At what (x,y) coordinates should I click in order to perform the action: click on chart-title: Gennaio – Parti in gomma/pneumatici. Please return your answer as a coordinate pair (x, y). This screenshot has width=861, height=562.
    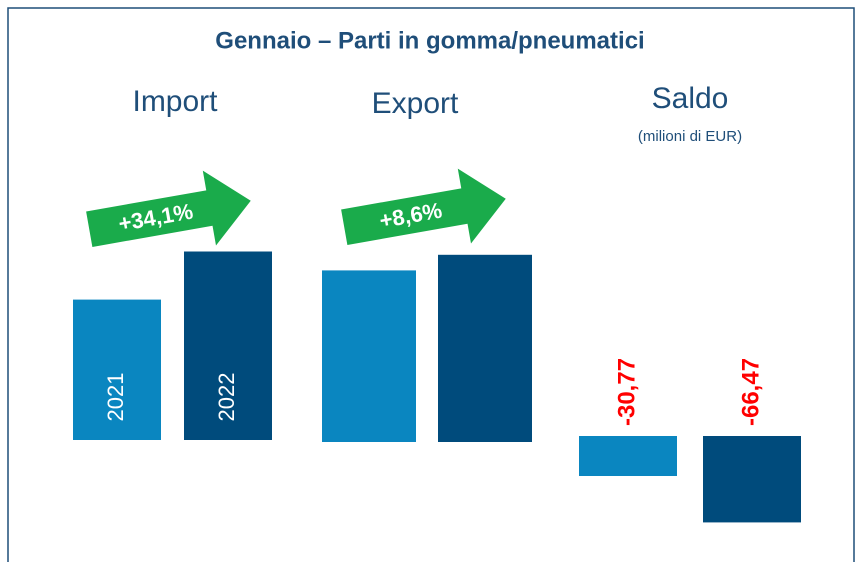
    Looking at the image, I should click on (429, 40).